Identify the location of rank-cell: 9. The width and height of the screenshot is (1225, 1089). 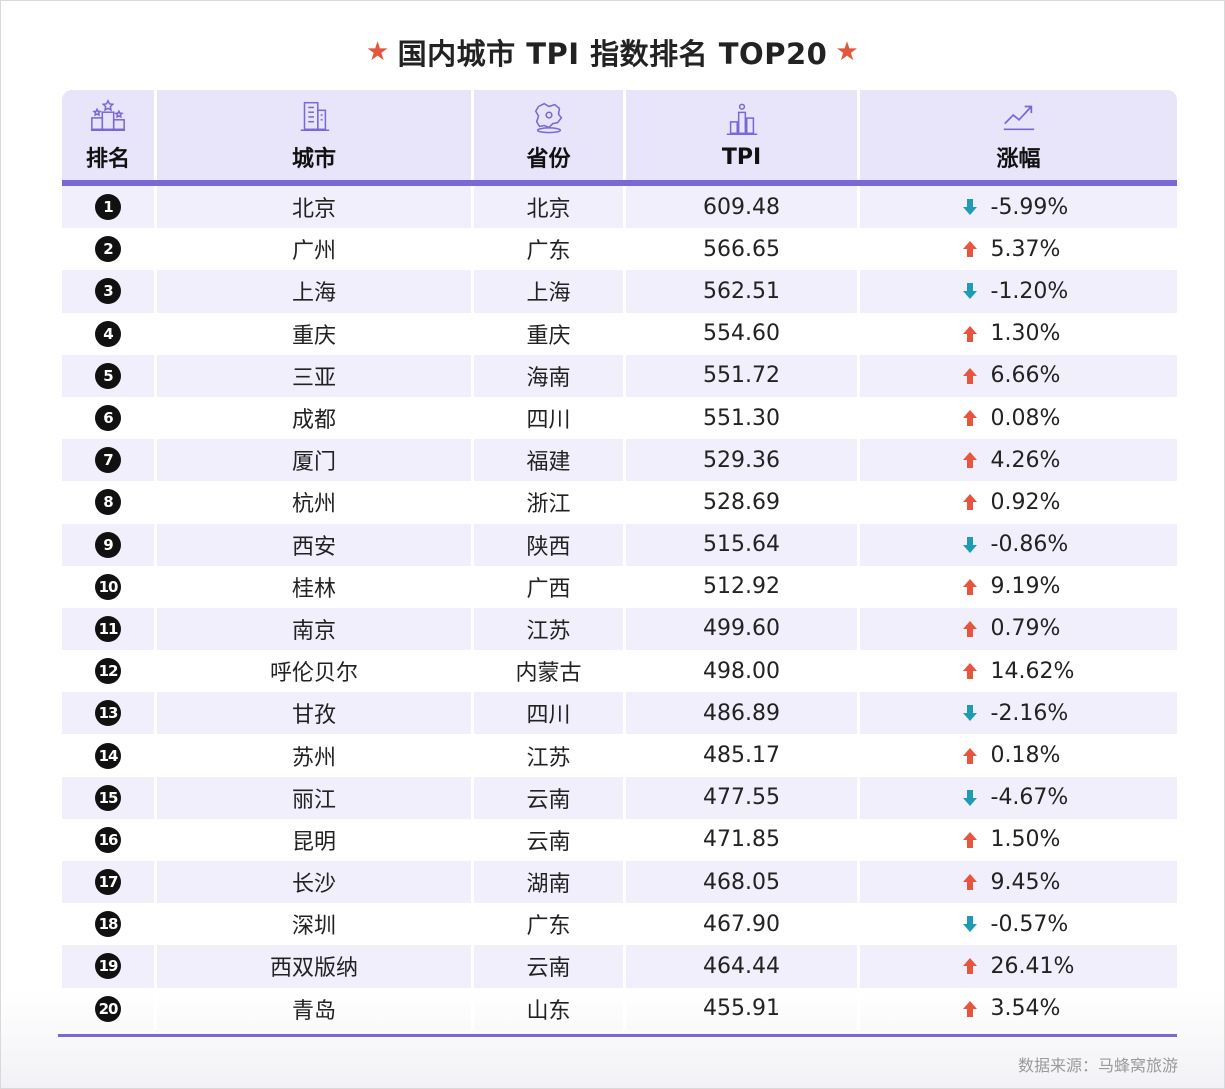
(109, 544).